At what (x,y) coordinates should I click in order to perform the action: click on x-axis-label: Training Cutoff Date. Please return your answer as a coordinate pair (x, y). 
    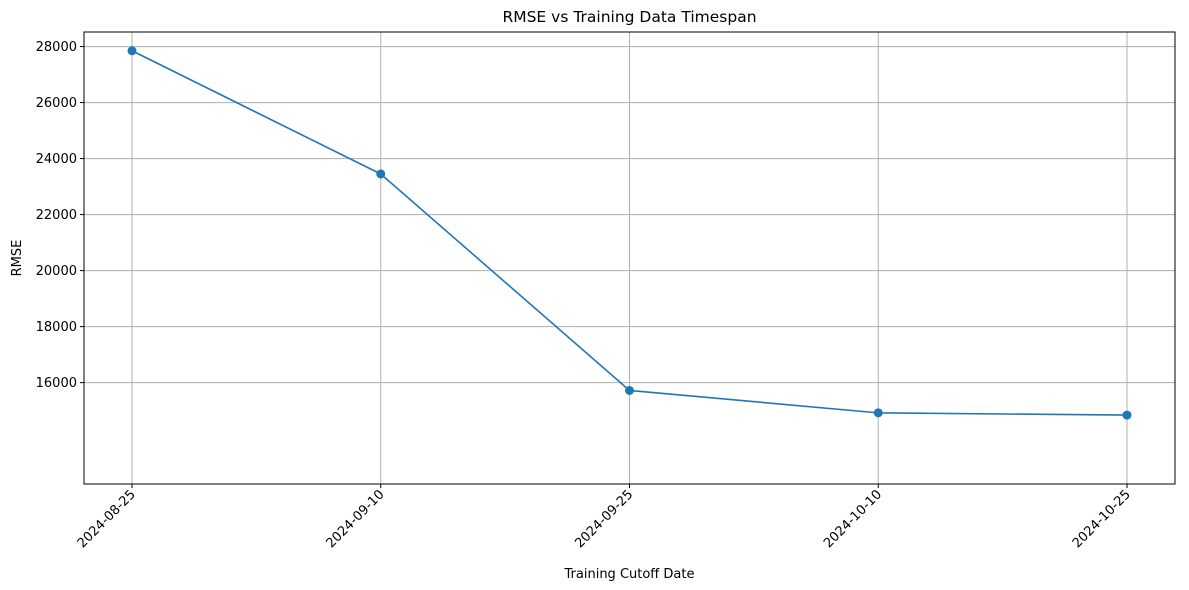
    Looking at the image, I should click on (629, 574).